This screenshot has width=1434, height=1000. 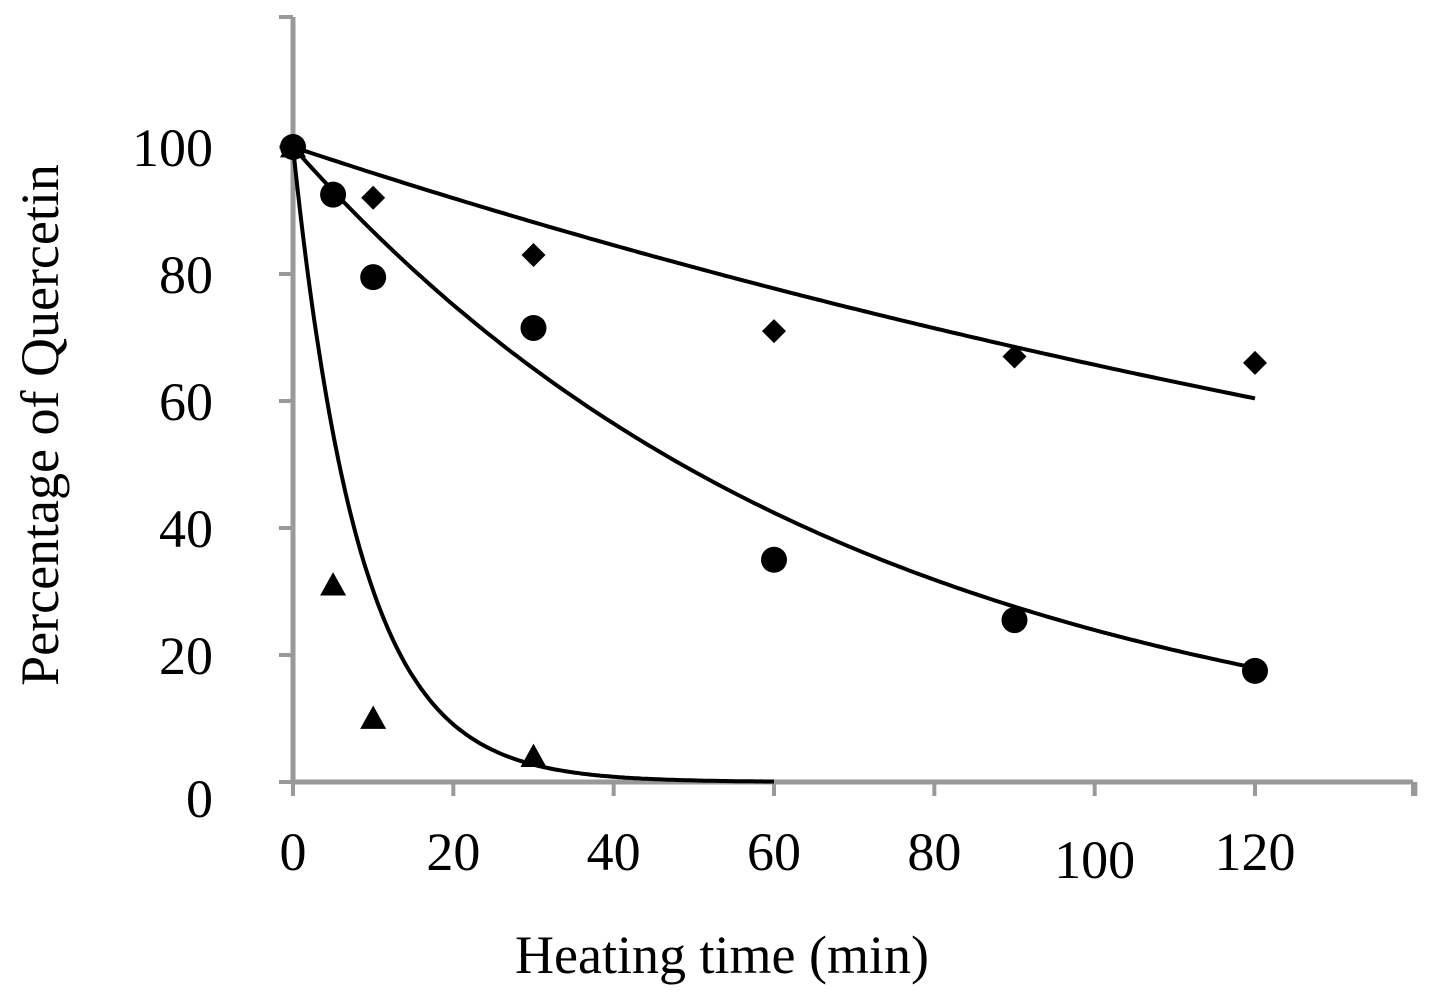 What do you see at coordinates (614, 852) in the screenshot?
I see `x-tick-label: 40` at bounding box center [614, 852].